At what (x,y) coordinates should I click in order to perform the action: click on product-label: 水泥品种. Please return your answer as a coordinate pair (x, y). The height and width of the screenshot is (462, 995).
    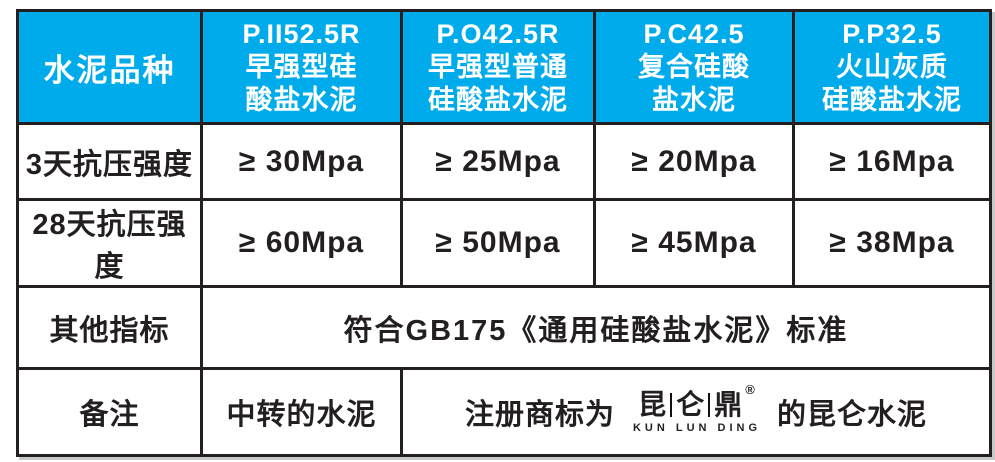
    Looking at the image, I should click on (109, 70).